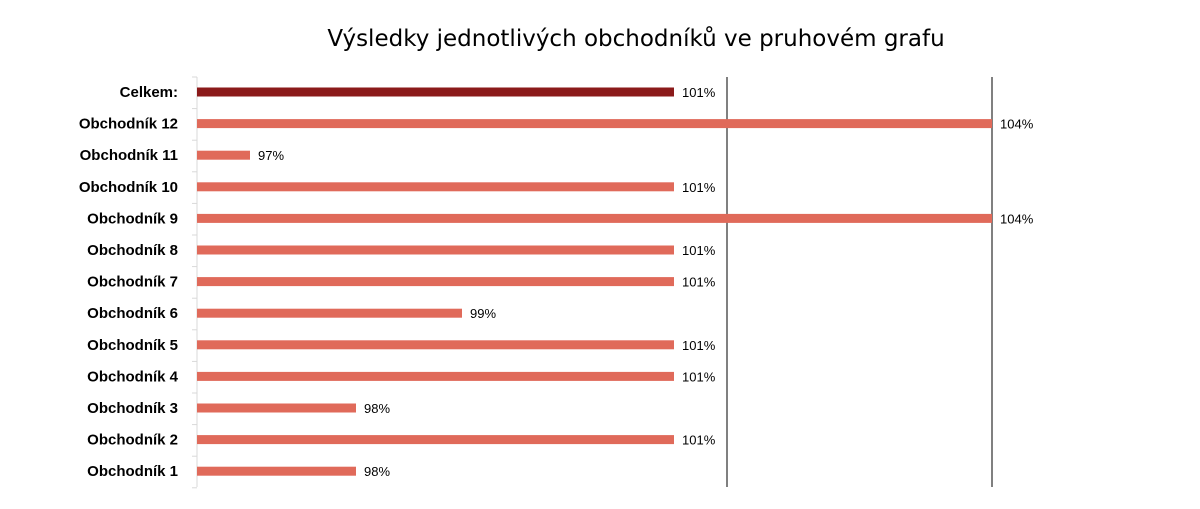 This screenshot has width=1200, height=509. I want to click on total-bar, so click(435, 92).